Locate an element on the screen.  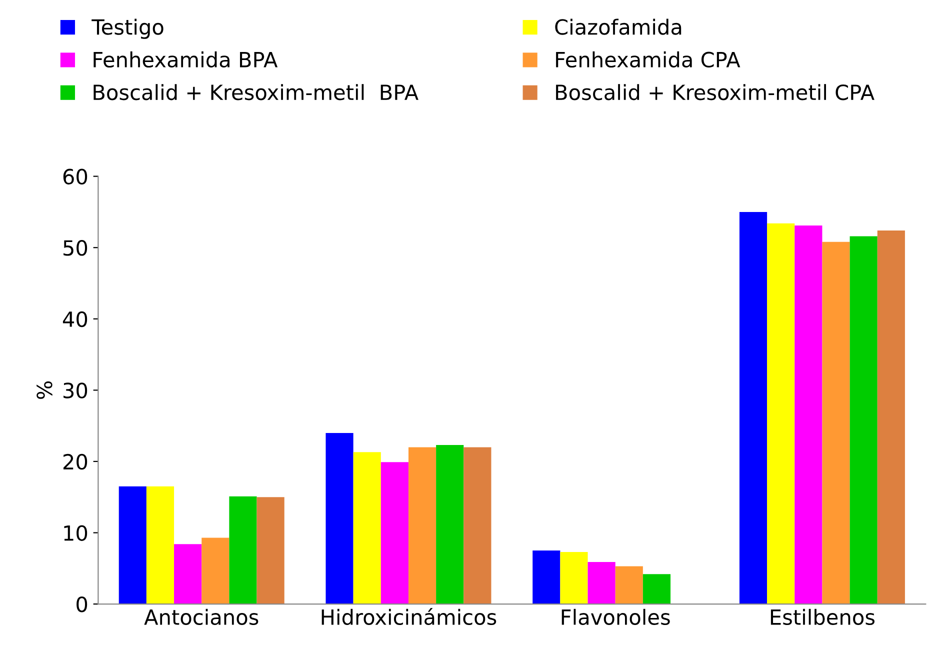
legend-label: Fenhexamida BPA is located at coordinates (186, 59).